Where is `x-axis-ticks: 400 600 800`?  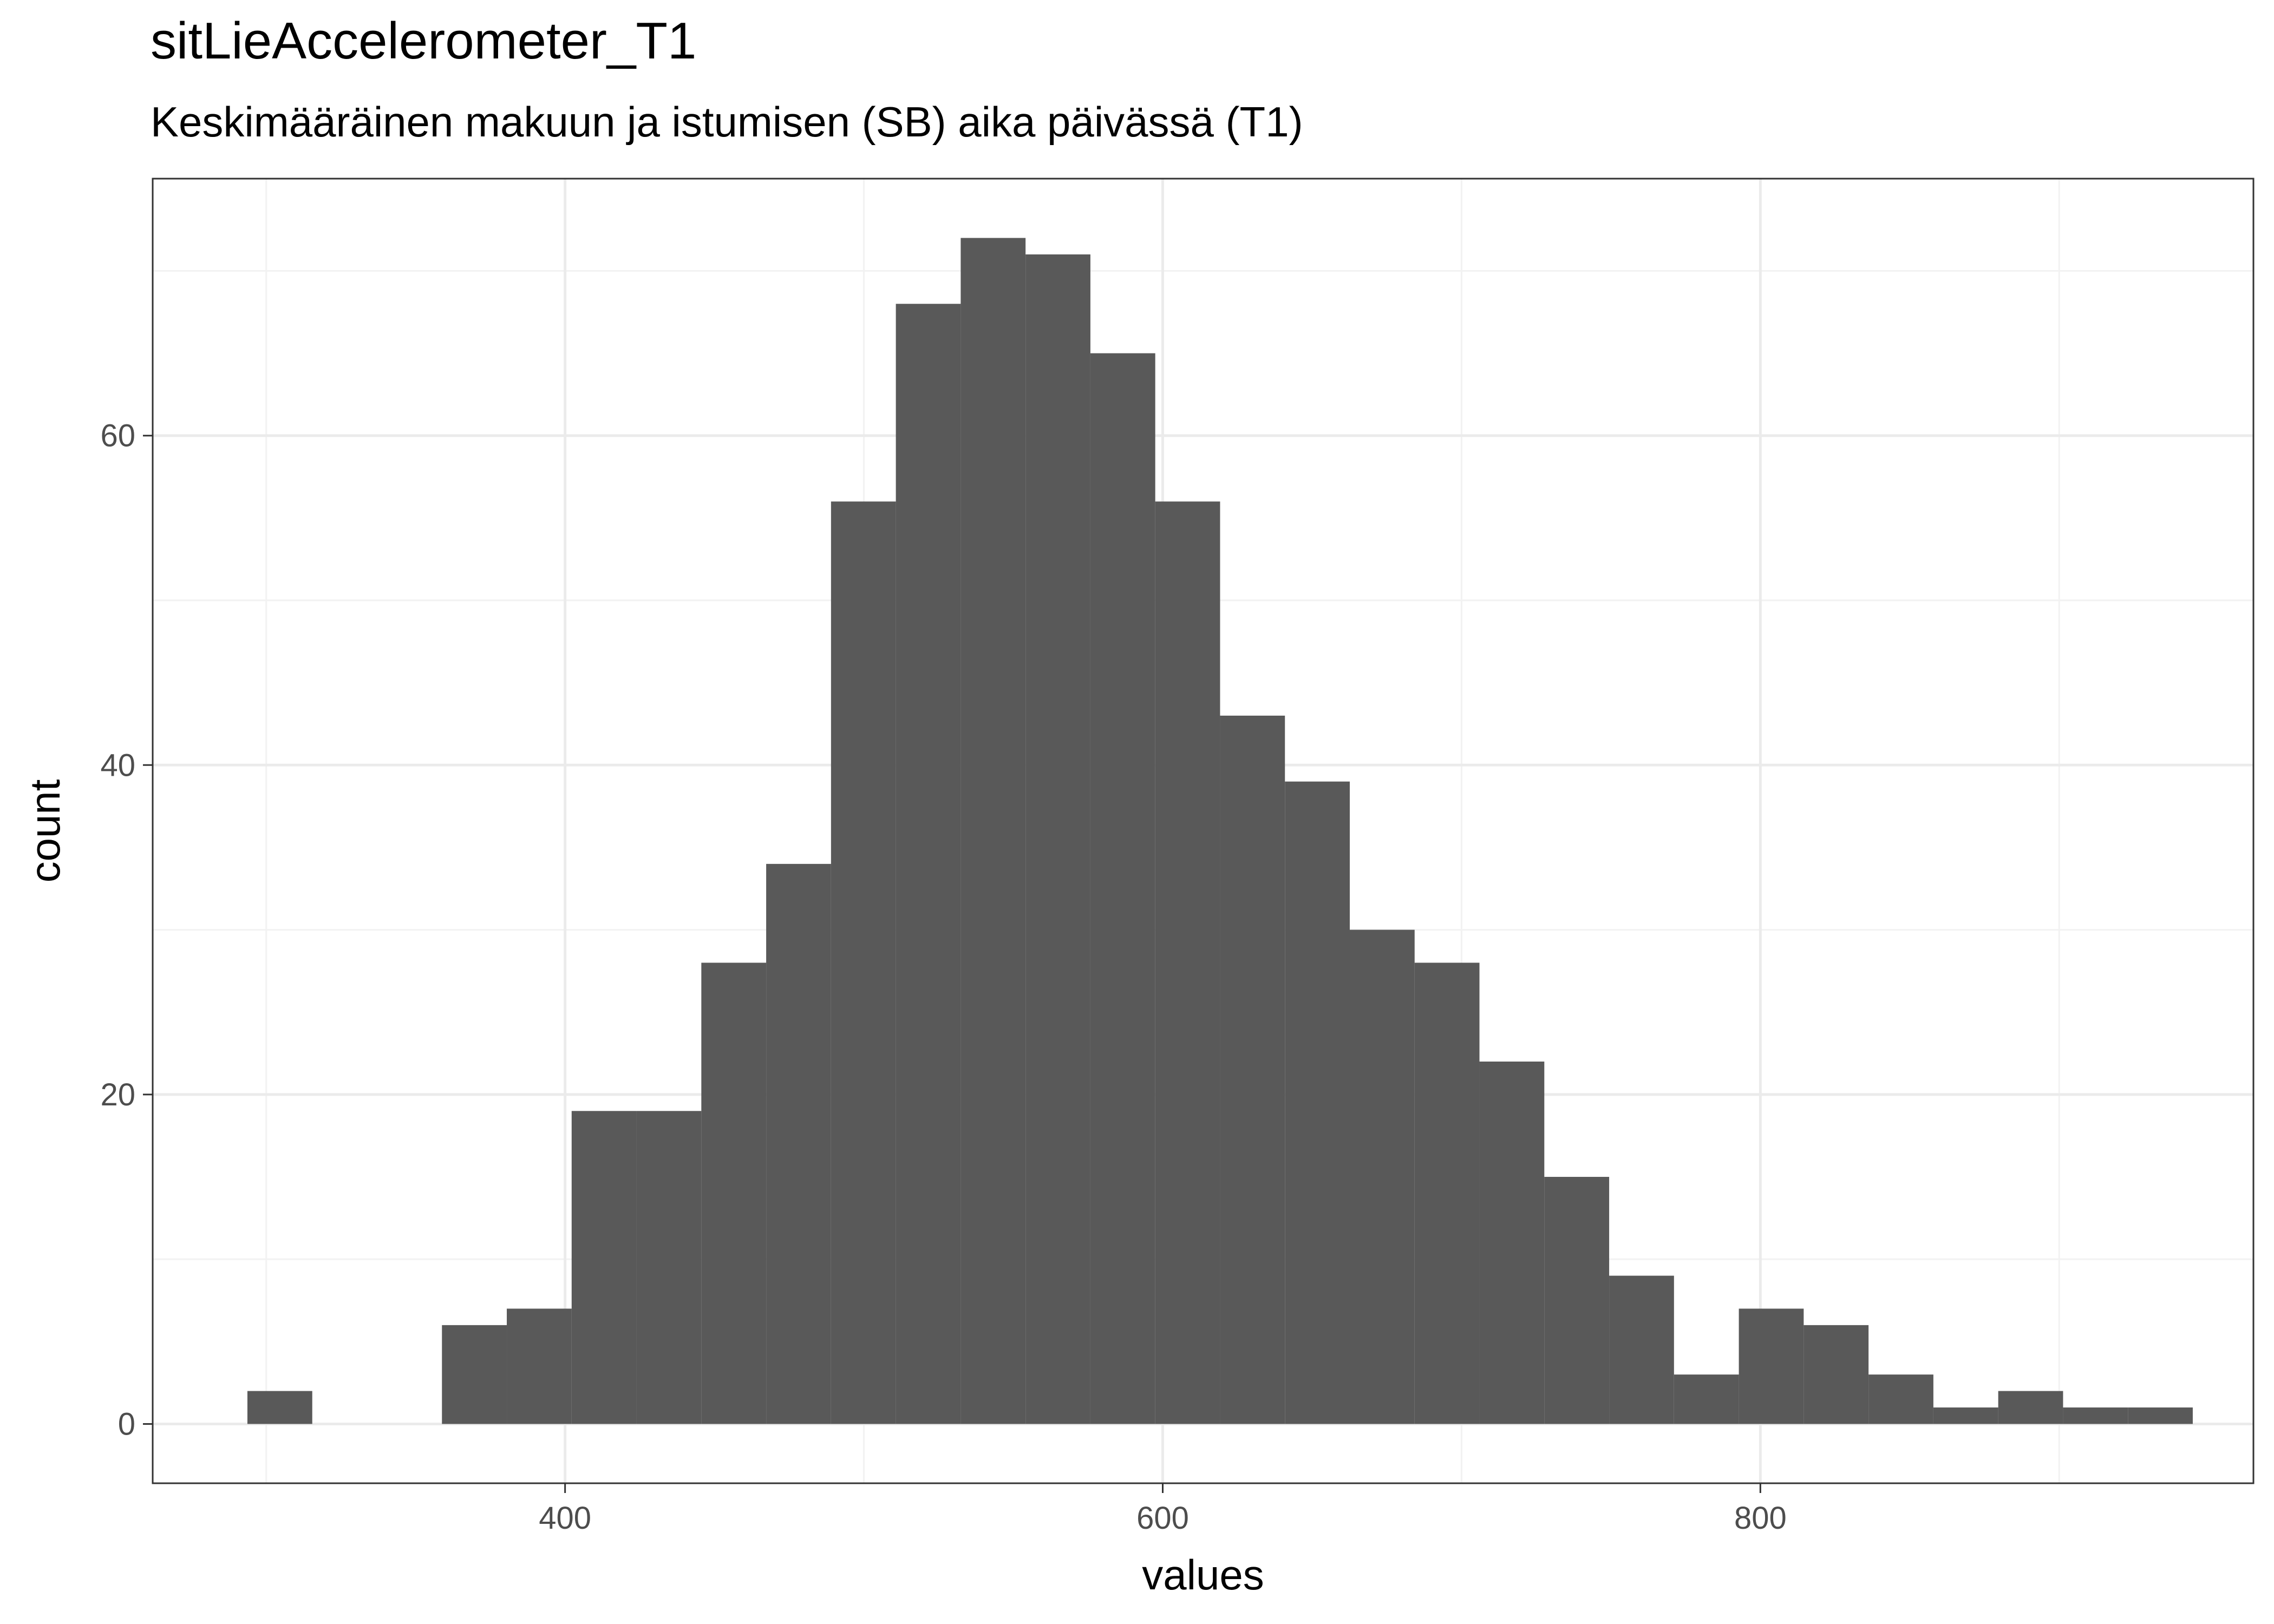
x-axis-ticks: 400 600 800 is located at coordinates (1163, 1509).